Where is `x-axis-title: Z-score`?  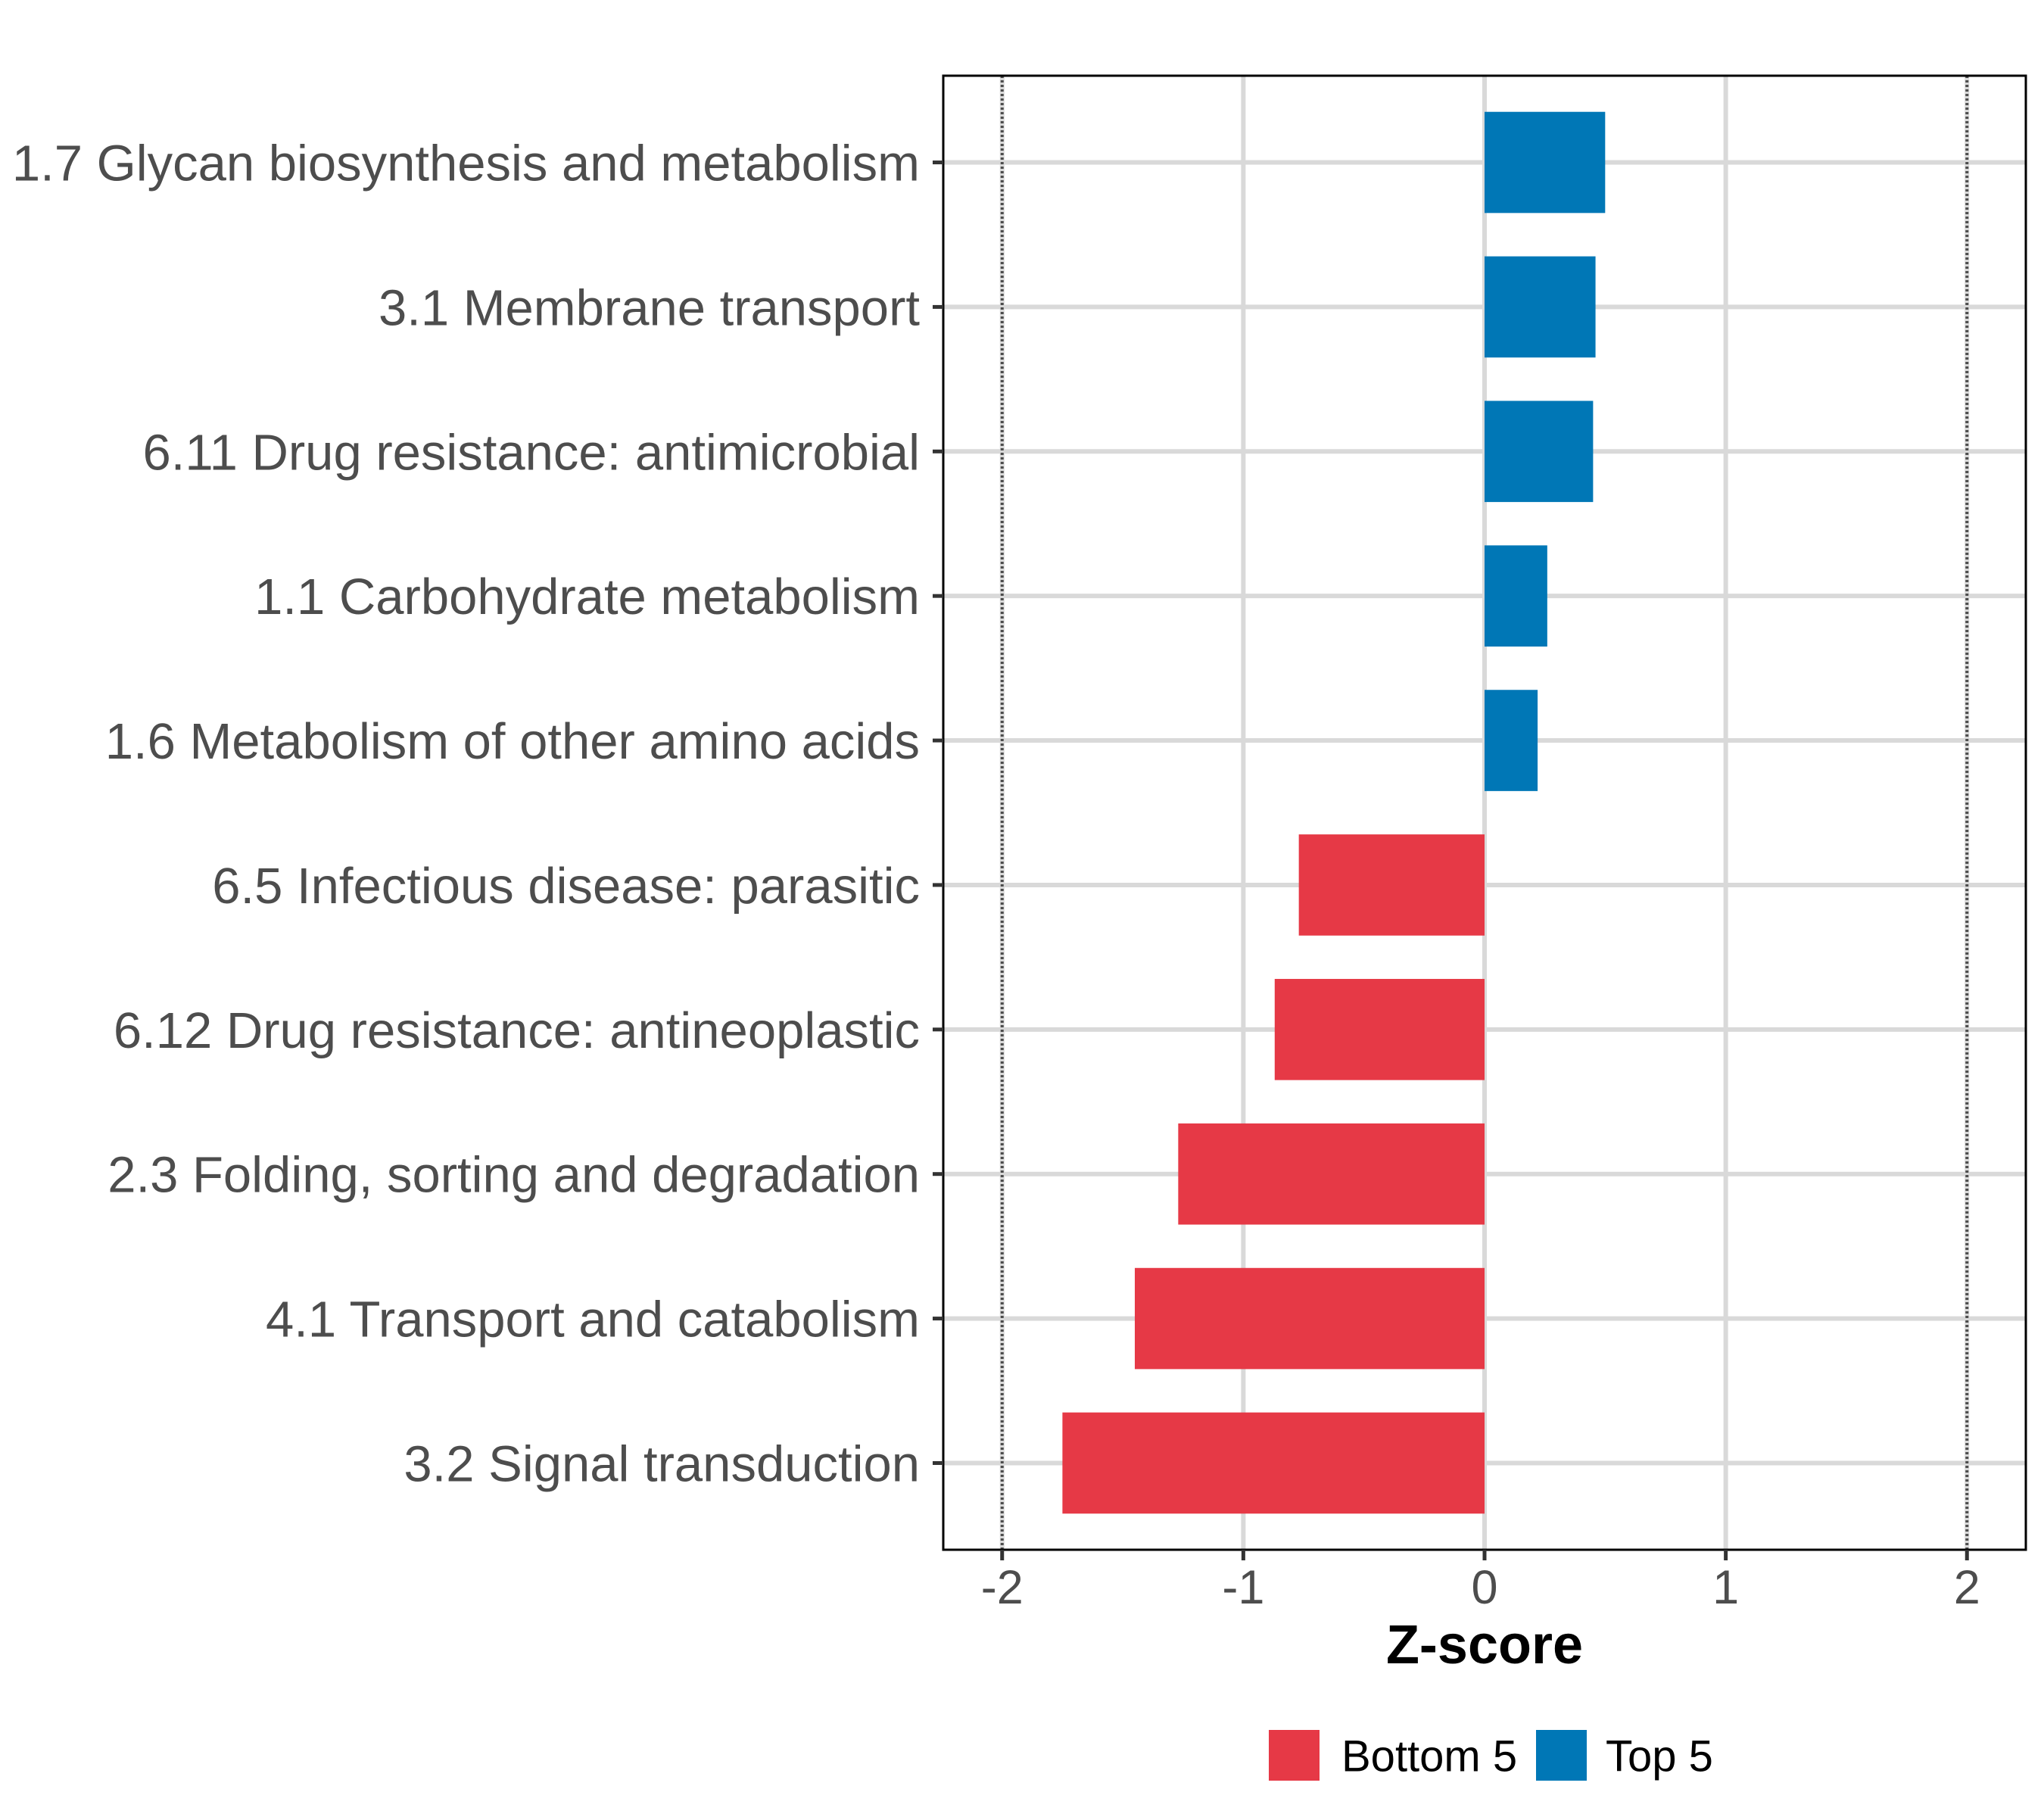
x-axis-title: Z-score is located at coordinates (1484, 1645).